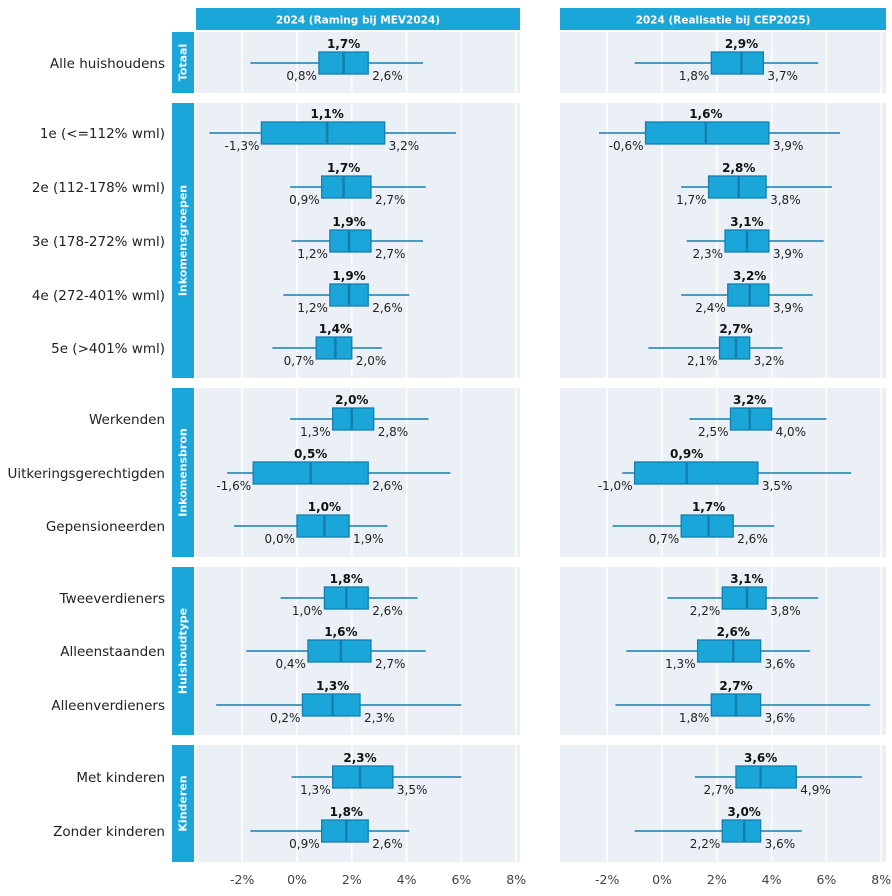 The height and width of the screenshot is (896, 892). Describe the element at coordinates (379, 718) in the screenshot. I see `q3-label: 2,3%` at that location.